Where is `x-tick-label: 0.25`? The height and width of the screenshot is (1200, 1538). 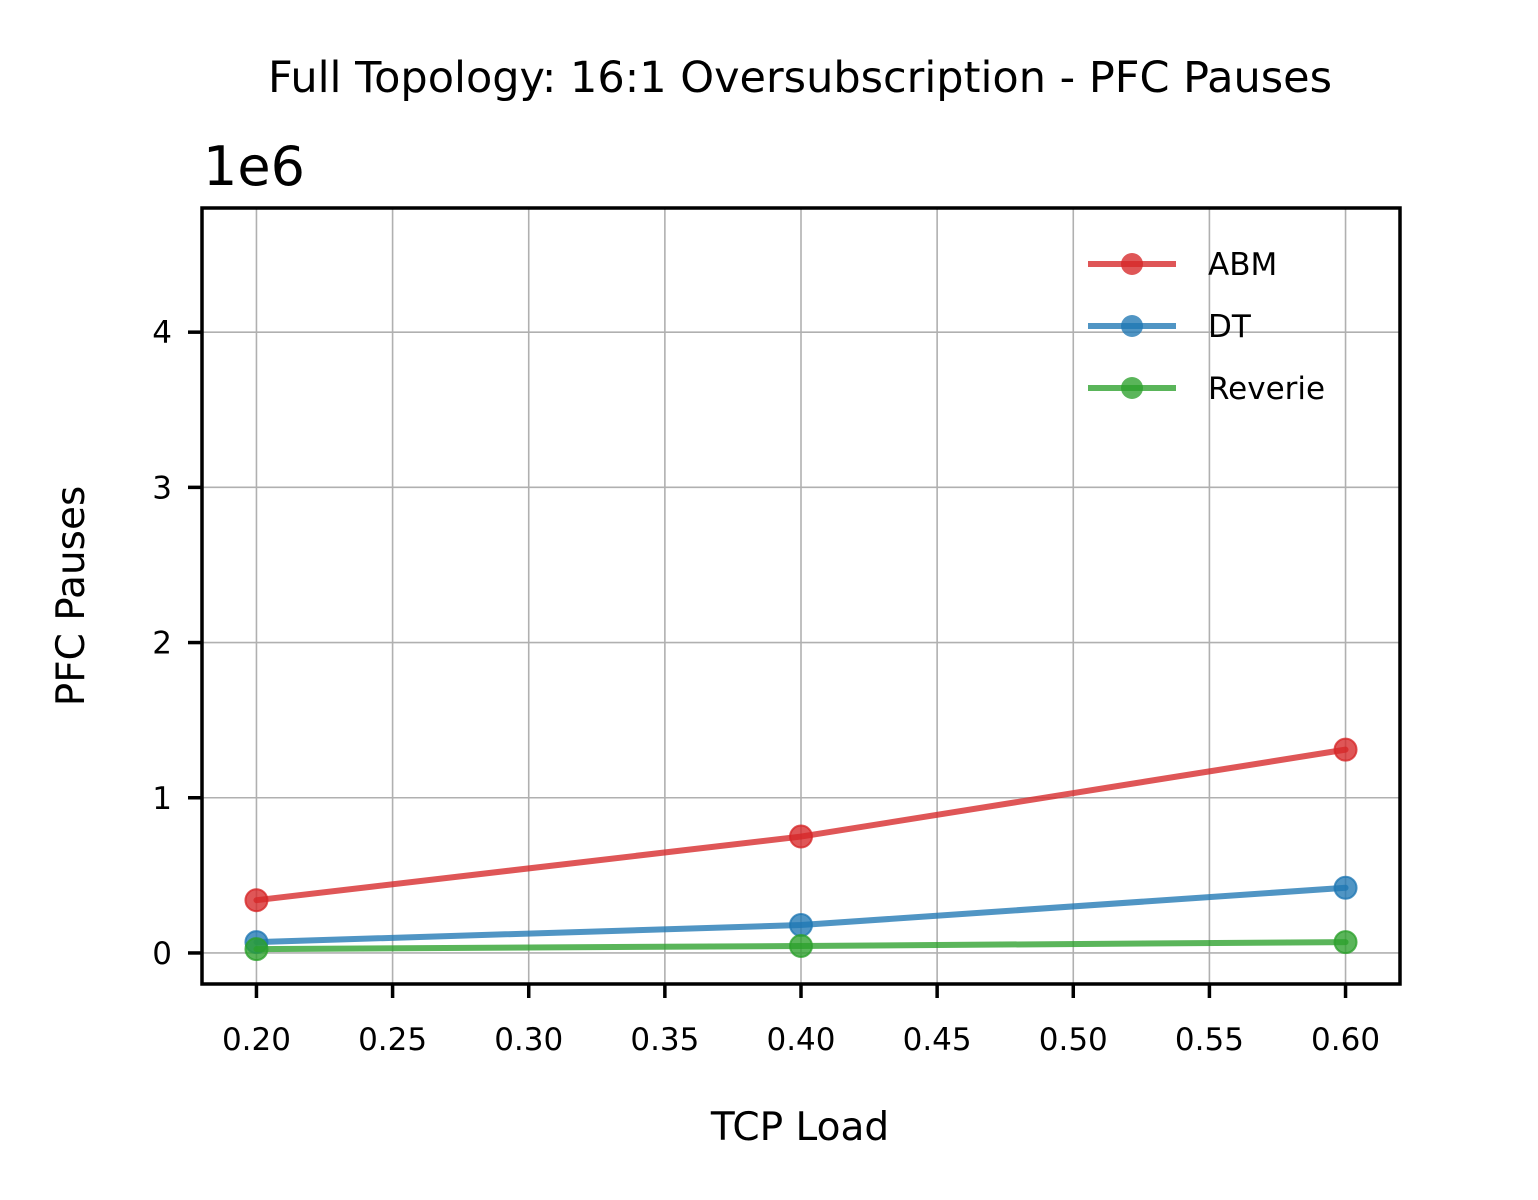
x-tick-label: 0.25 is located at coordinates (392, 1040).